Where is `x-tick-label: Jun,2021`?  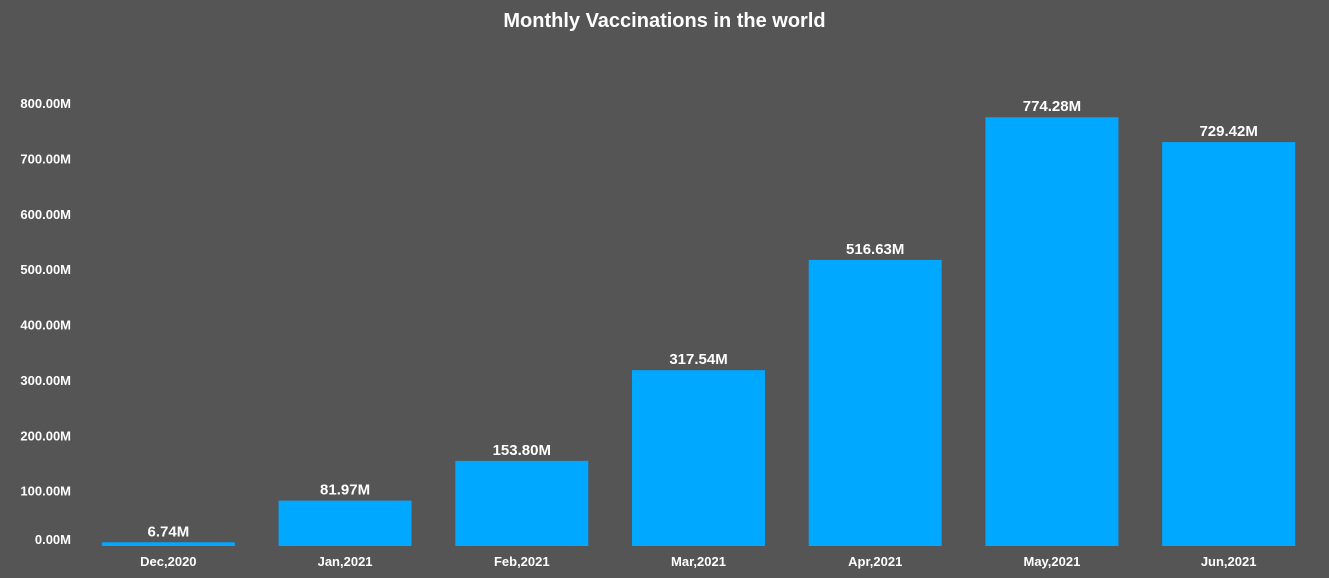
x-tick-label: Jun,2021 is located at coordinates (1229, 561).